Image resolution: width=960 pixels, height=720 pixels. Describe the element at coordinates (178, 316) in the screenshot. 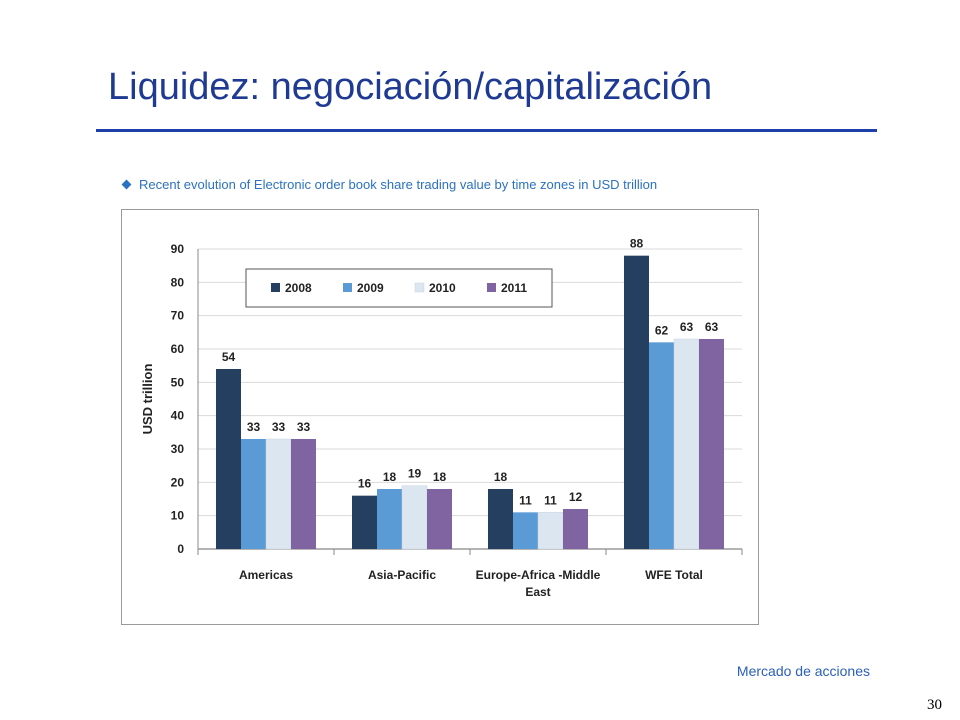

I see `y-tick-label: 70` at that location.